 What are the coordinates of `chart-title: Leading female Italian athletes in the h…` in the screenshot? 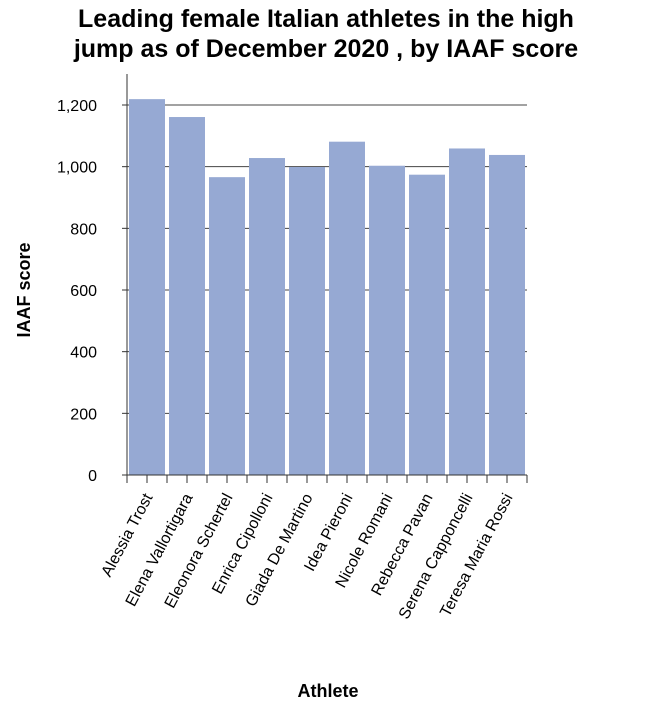 It's located at (326, 34).